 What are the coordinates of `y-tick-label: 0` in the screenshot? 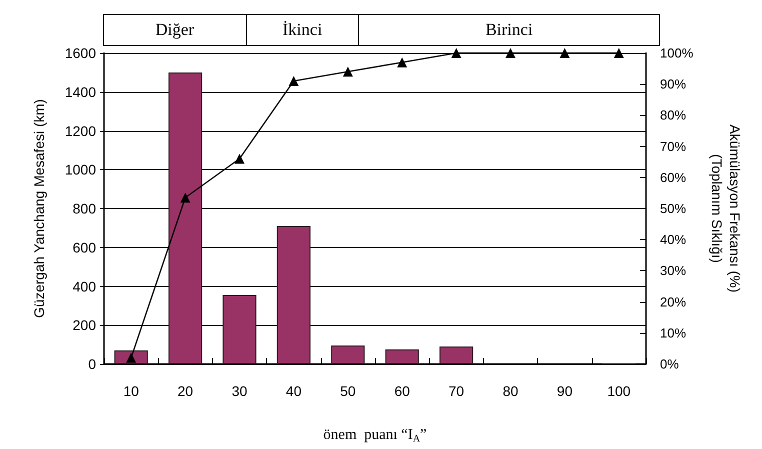 It's located at (92, 364).